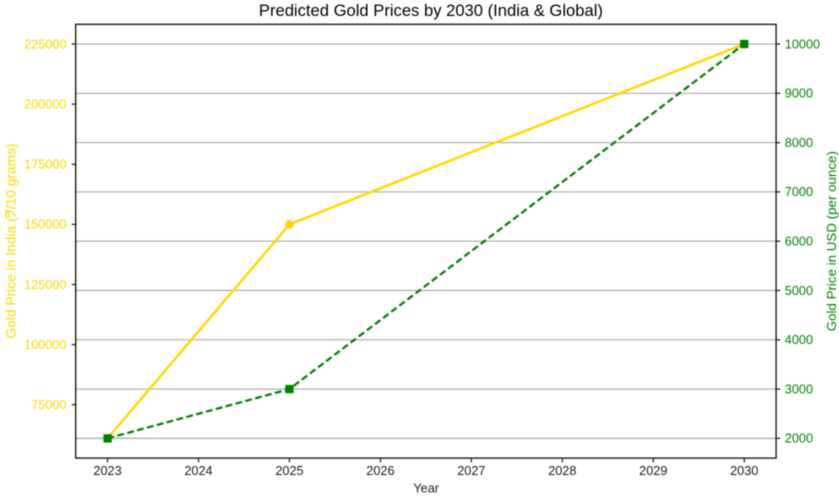 This screenshot has width=839, height=499. What do you see at coordinates (799, 389) in the screenshot?
I see `svg-text: 3000` at bounding box center [799, 389].